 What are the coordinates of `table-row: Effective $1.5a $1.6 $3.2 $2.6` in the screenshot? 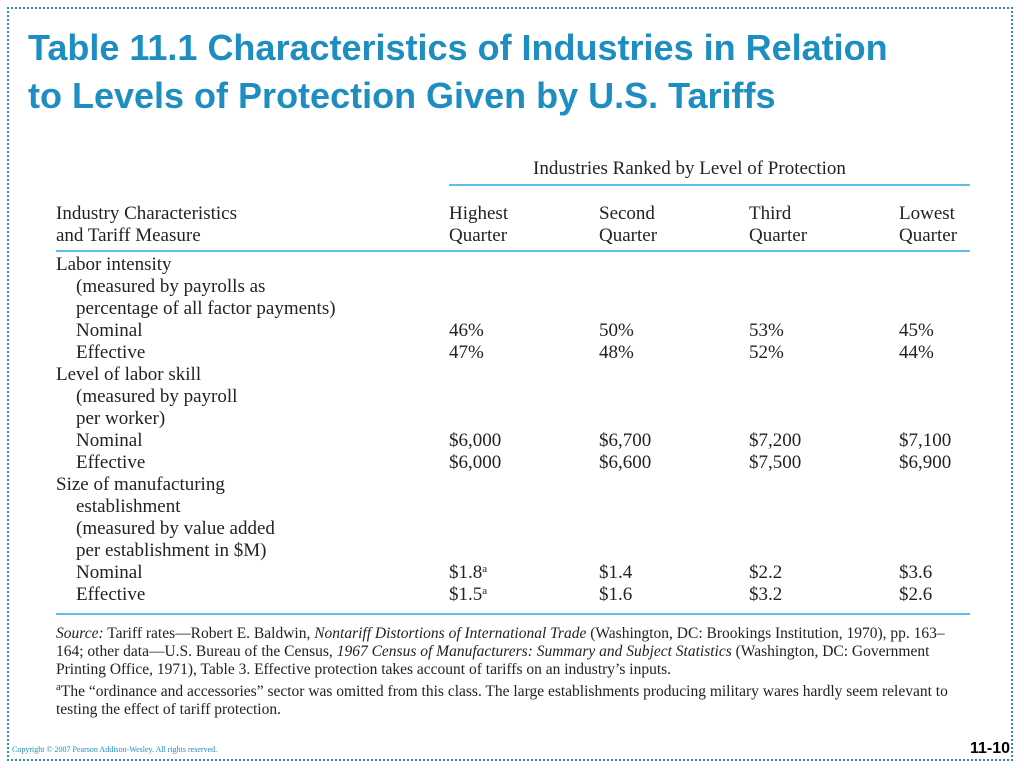 It's located at (512, 595).